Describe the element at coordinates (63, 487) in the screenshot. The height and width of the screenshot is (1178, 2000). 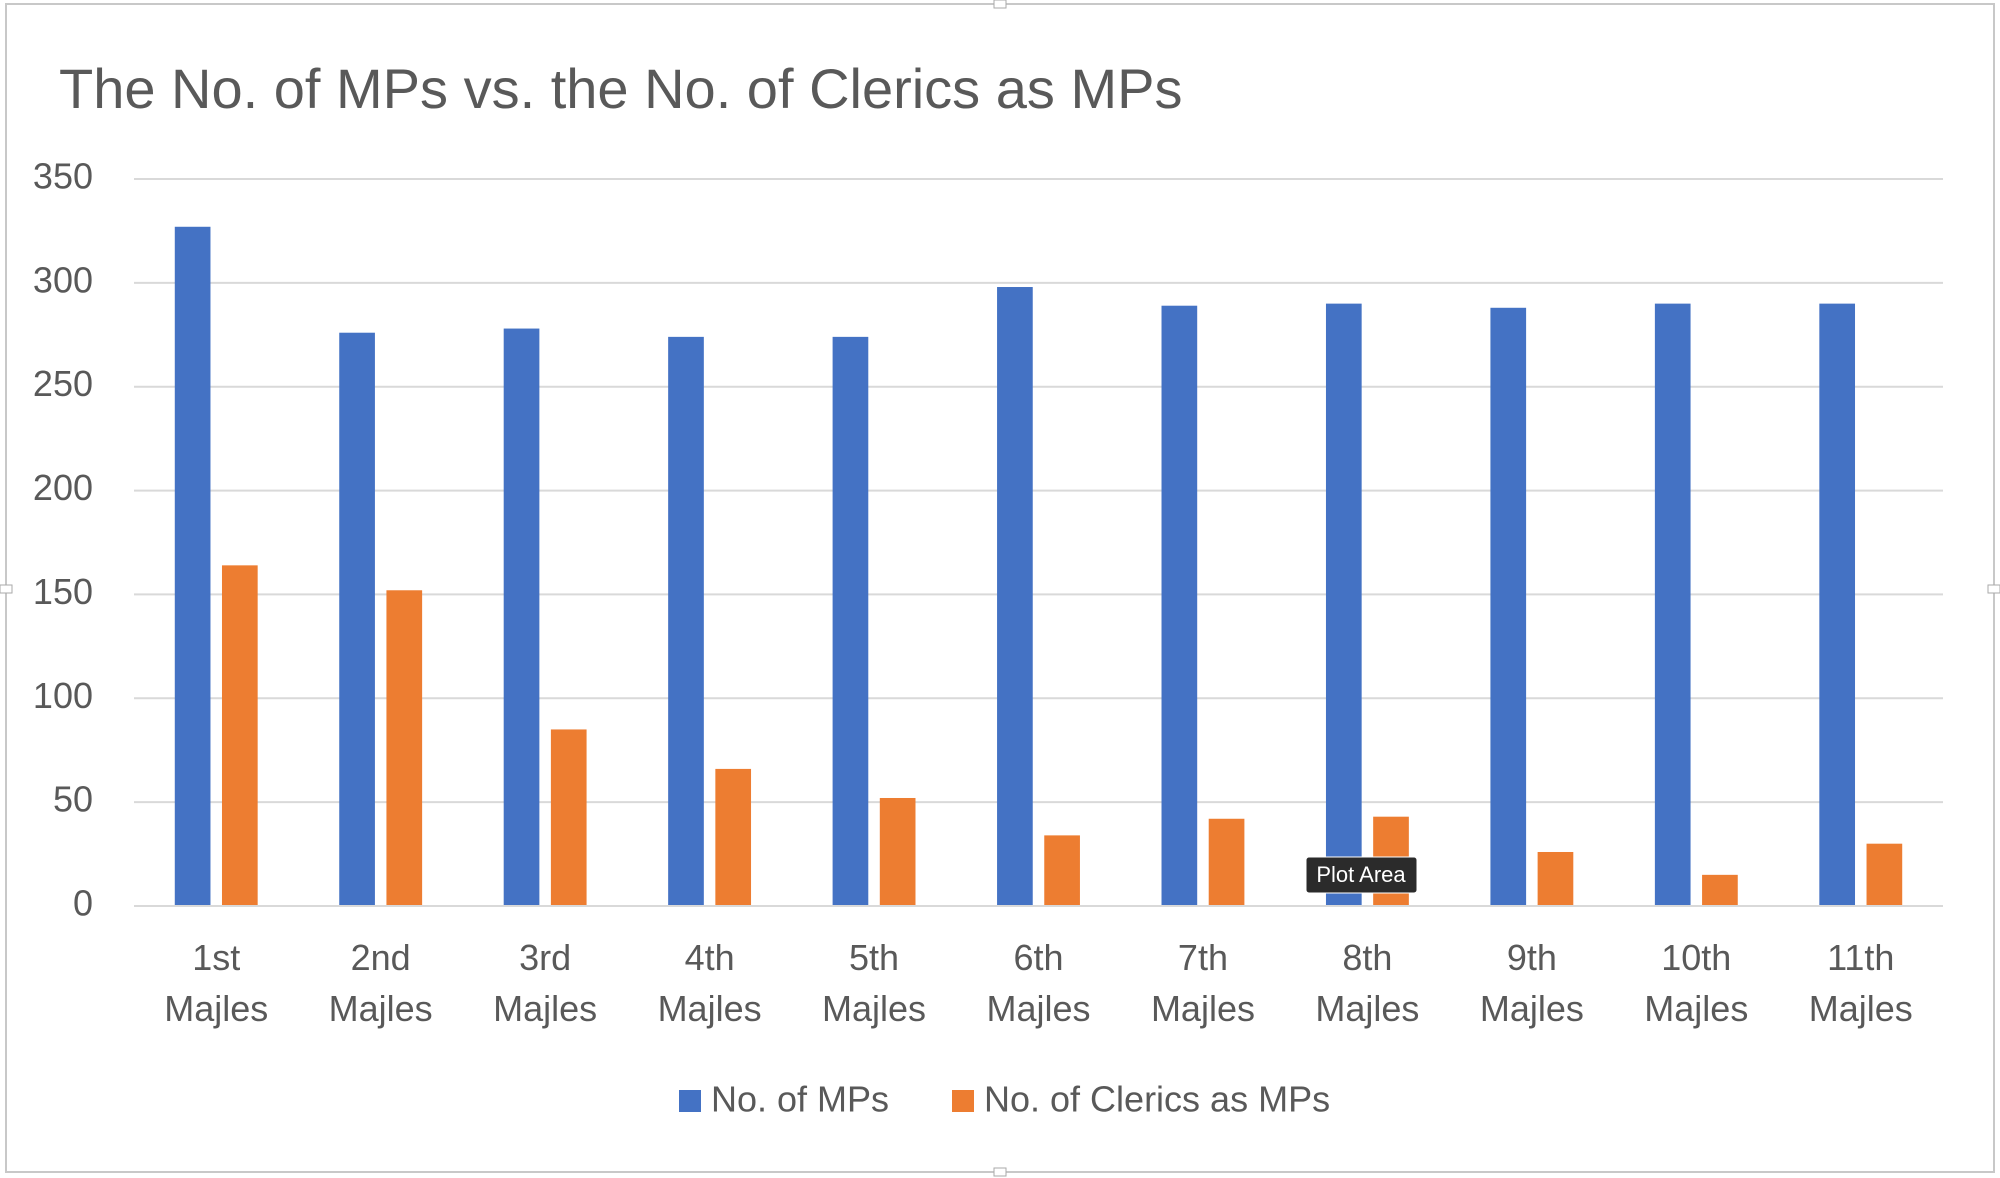
I see `y-tick-label: 200` at that location.